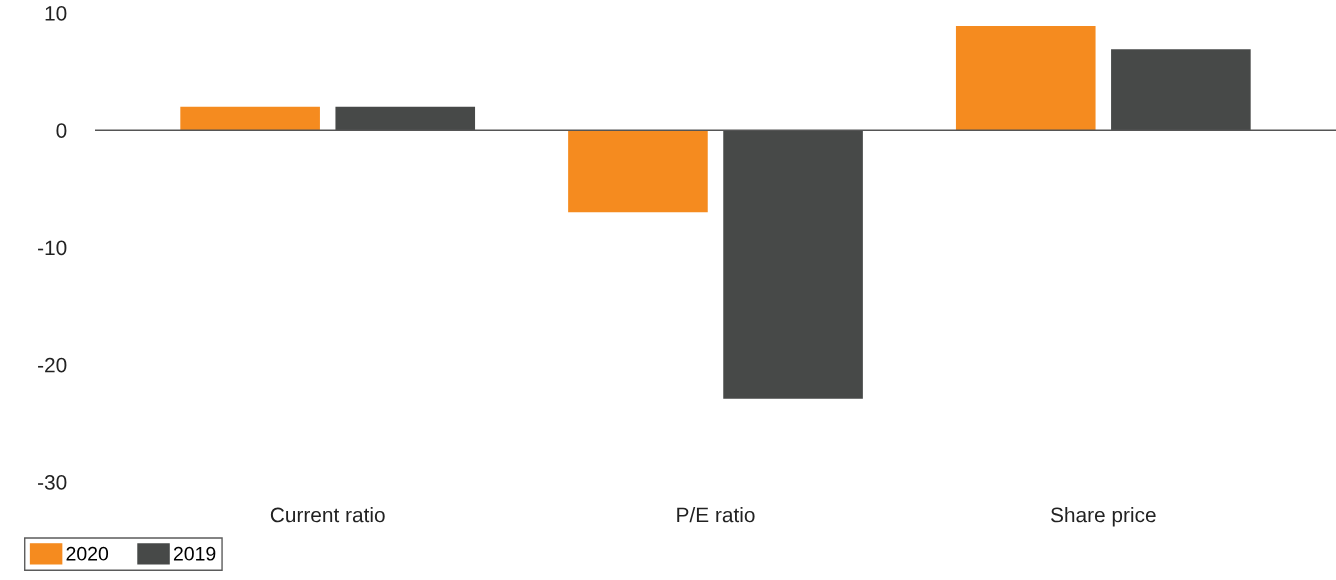  What do you see at coordinates (52, 482) in the screenshot?
I see `y-tick-label: -30` at bounding box center [52, 482].